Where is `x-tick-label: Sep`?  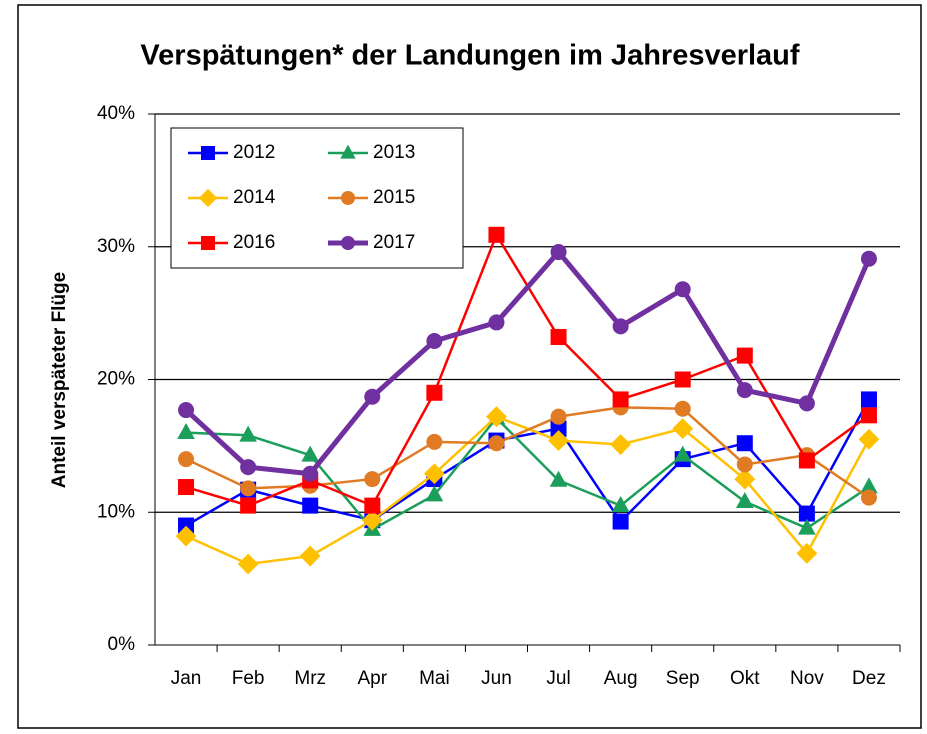 x-tick-label: Sep is located at coordinates (683, 678).